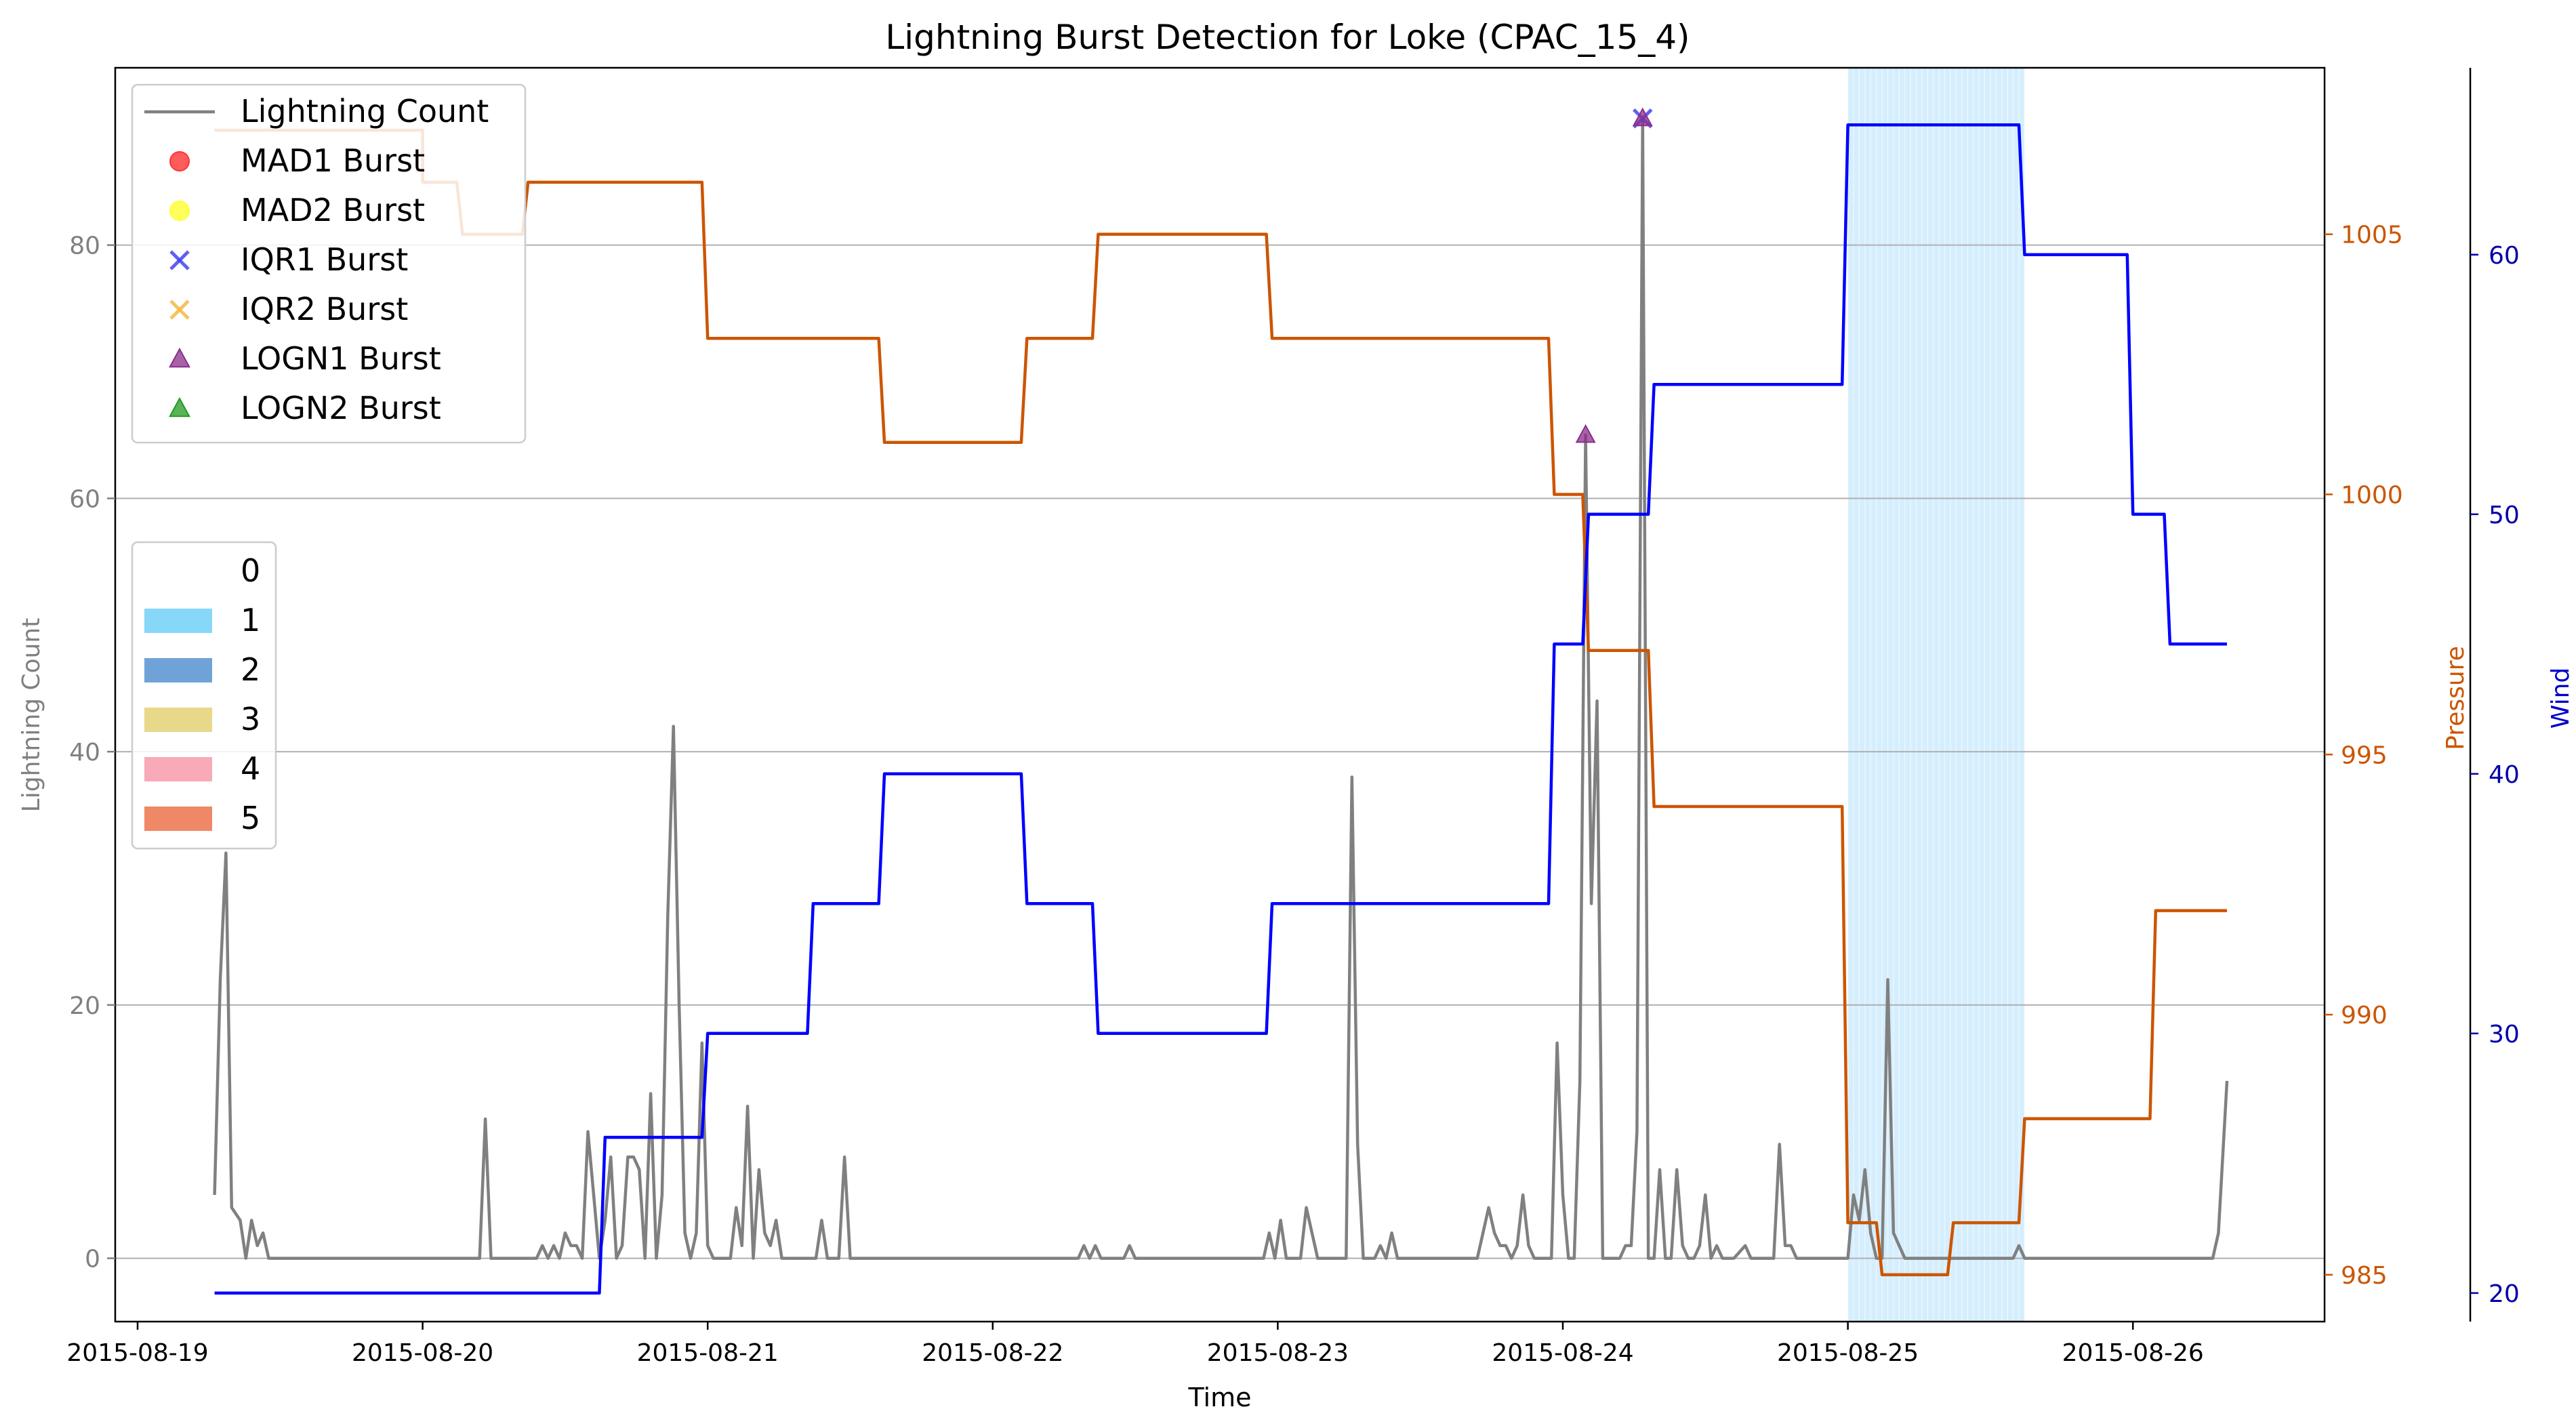 This screenshot has width=2576, height=1428. I want to click on legend-series-label: MAD2 Burst, so click(333, 210).